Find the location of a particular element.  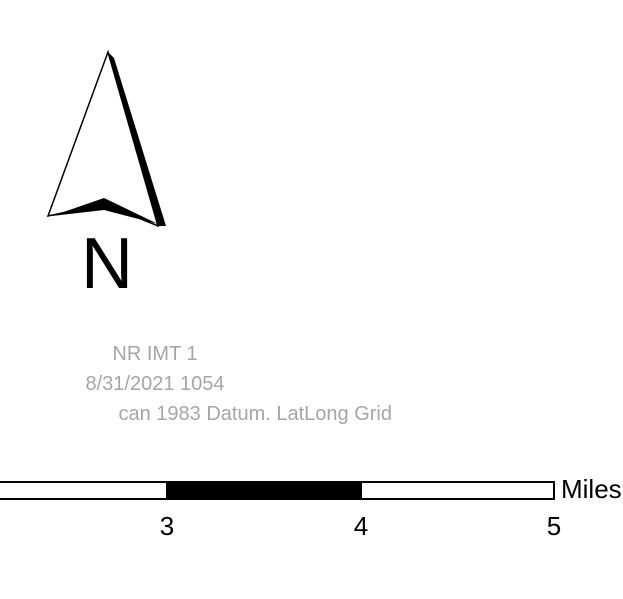

scale-tick-label: 5 is located at coordinates (554, 526).